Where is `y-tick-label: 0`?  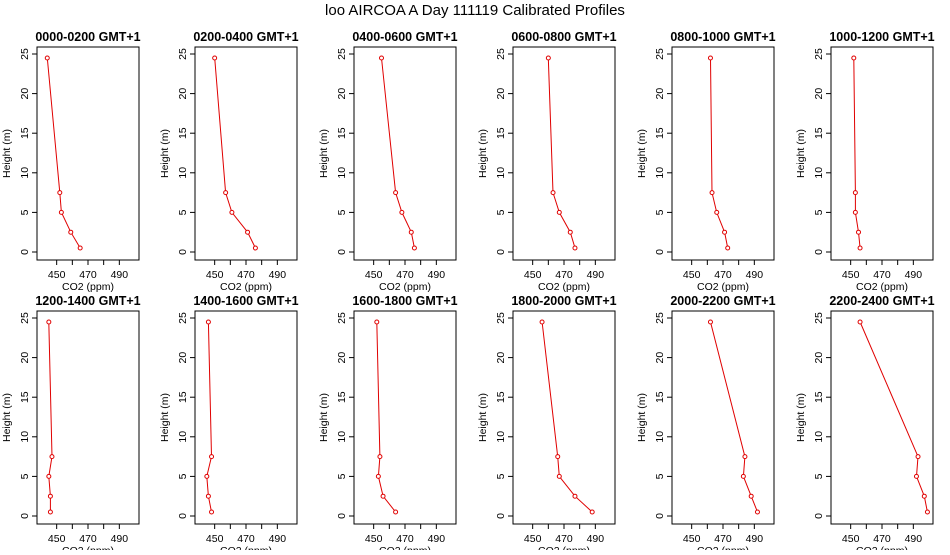 y-tick-label: 0 is located at coordinates (660, 516).